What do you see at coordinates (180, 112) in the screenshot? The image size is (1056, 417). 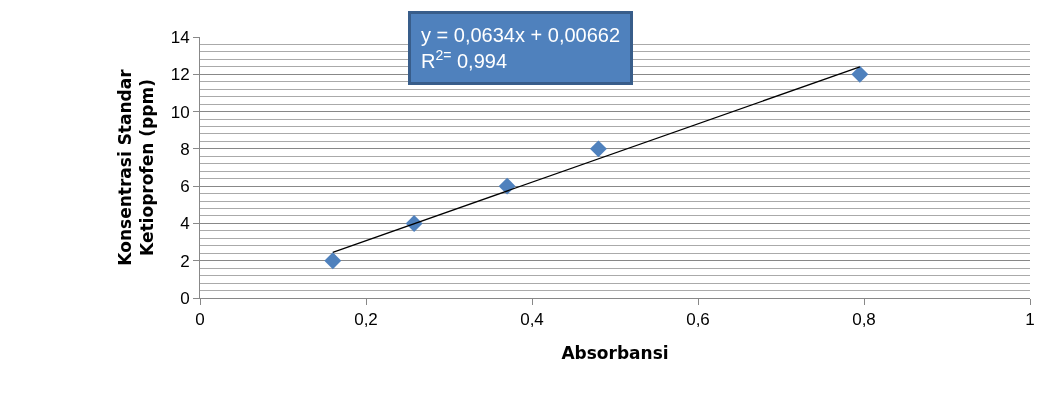 I see `y-tick-label: 10` at bounding box center [180, 112].